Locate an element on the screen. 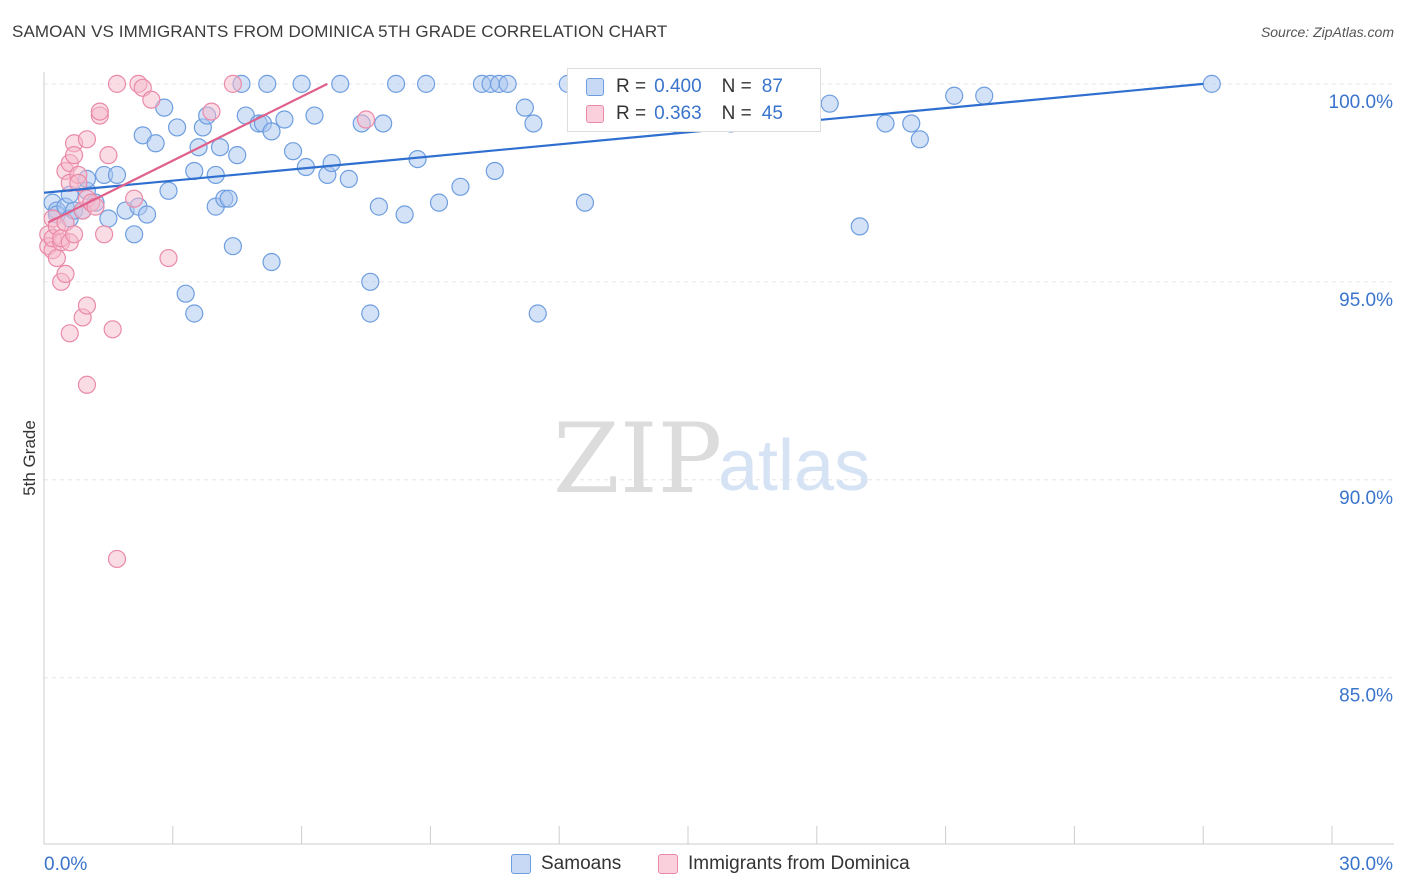 This screenshot has width=1406, height=892. dominica-swatch is located at coordinates (595, 114).